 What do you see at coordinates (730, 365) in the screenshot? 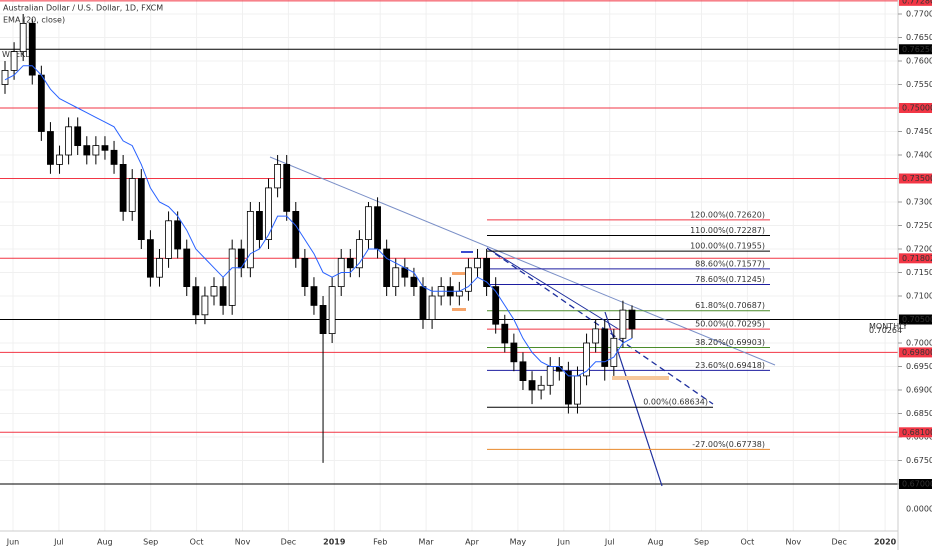
I see `fib-label: 23.60%(0.69418)` at bounding box center [730, 365].